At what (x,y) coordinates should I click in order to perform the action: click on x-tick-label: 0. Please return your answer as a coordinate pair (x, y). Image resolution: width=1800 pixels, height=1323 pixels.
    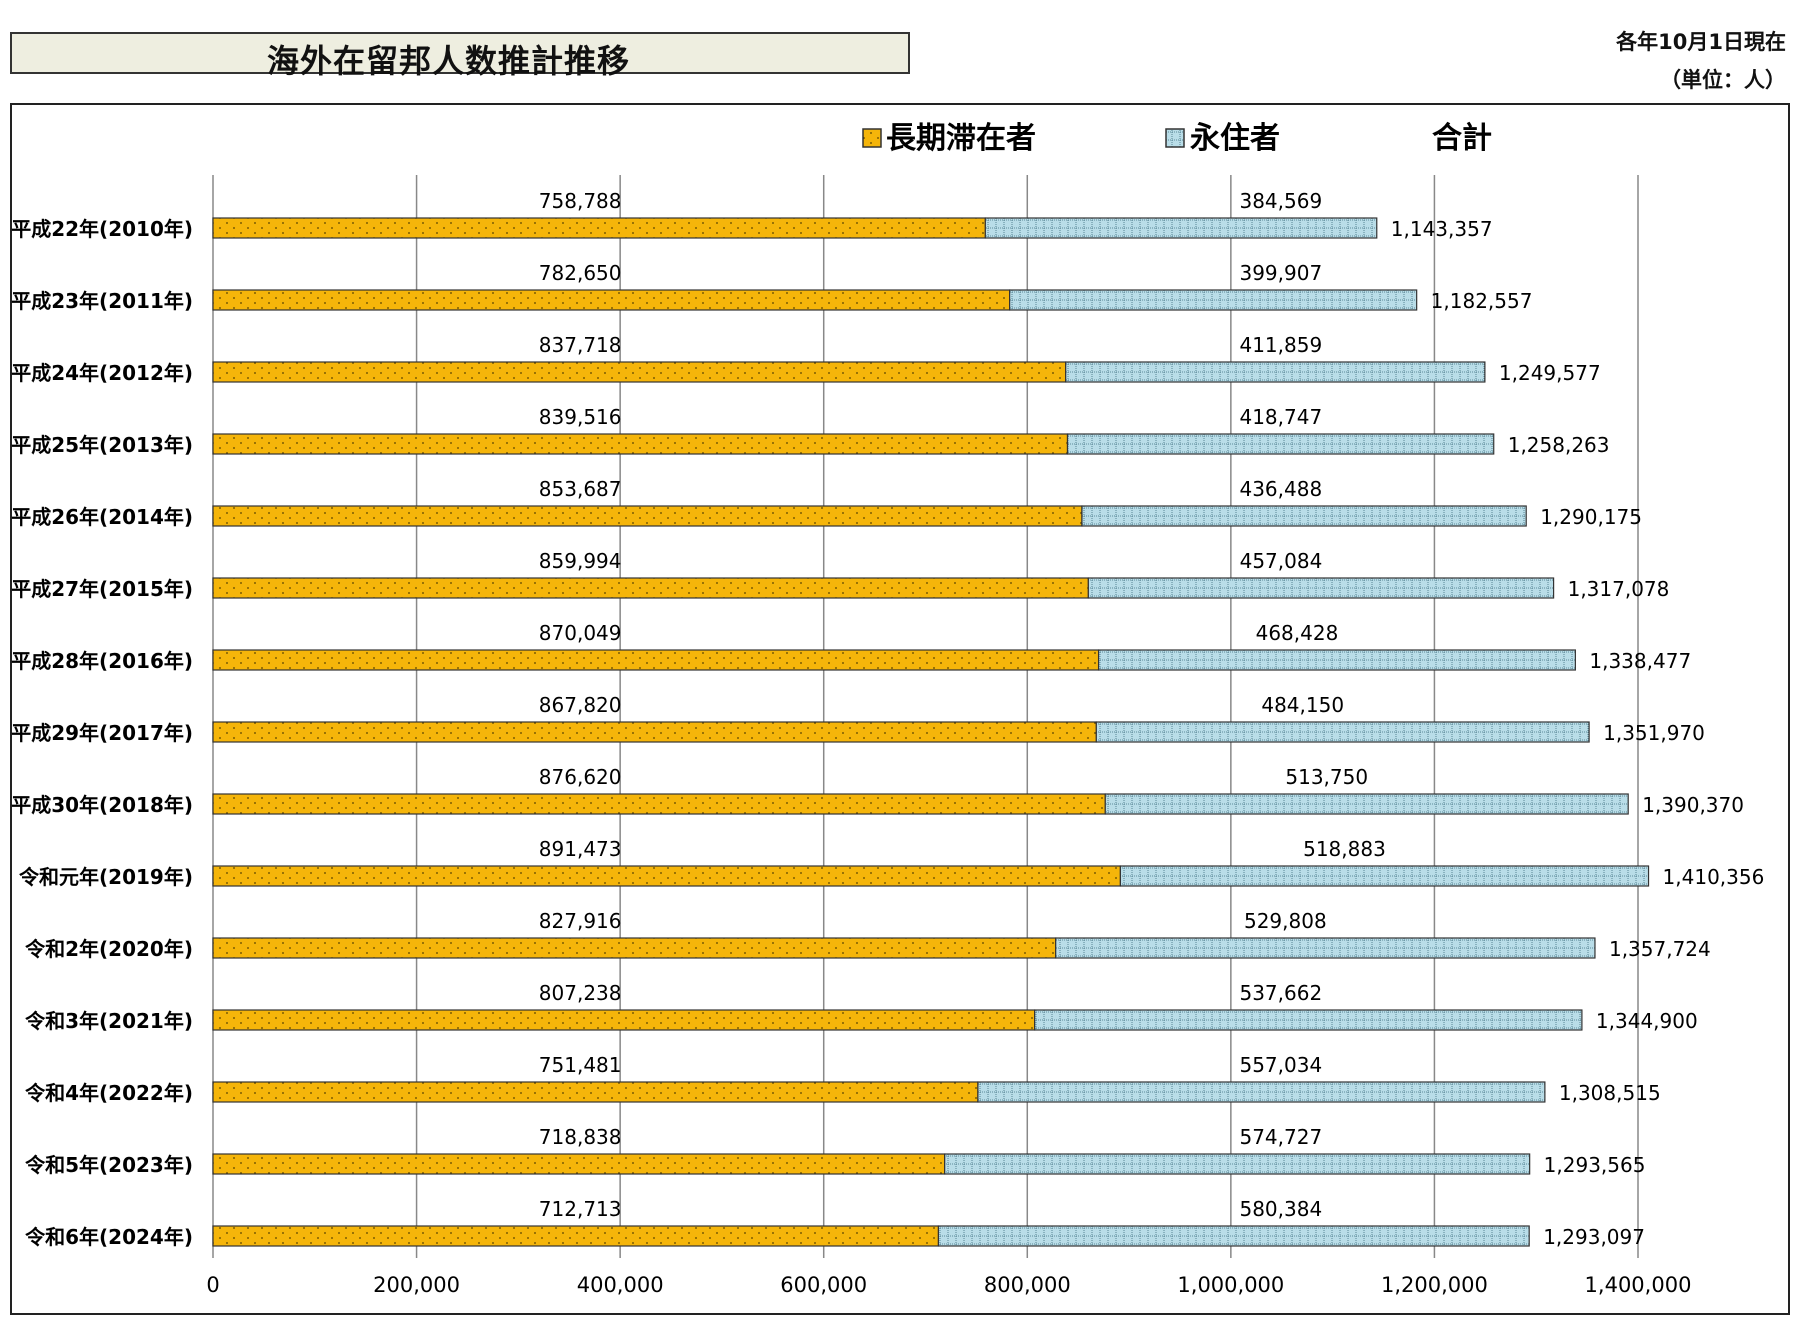
    Looking at the image, I should click on (212, 1285).